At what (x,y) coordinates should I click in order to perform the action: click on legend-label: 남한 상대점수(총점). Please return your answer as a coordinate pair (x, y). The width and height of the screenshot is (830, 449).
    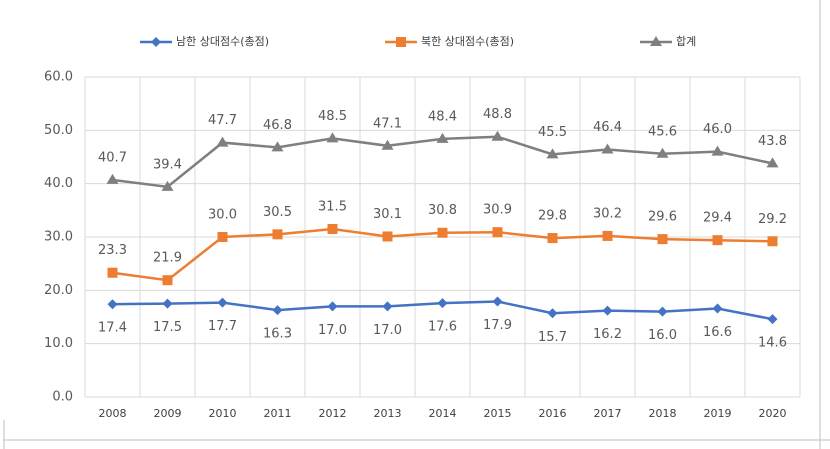
    Looking at the image, I should click on (222, 41).